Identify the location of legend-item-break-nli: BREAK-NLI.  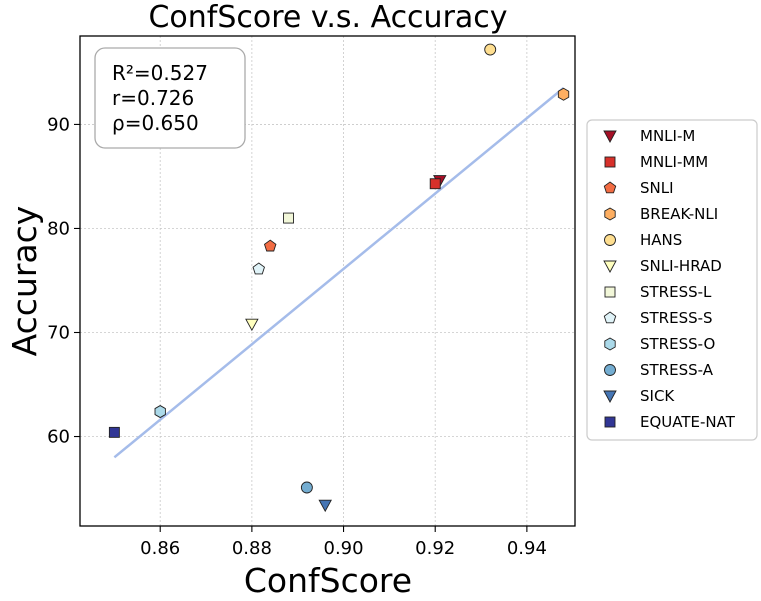
(661, 214).